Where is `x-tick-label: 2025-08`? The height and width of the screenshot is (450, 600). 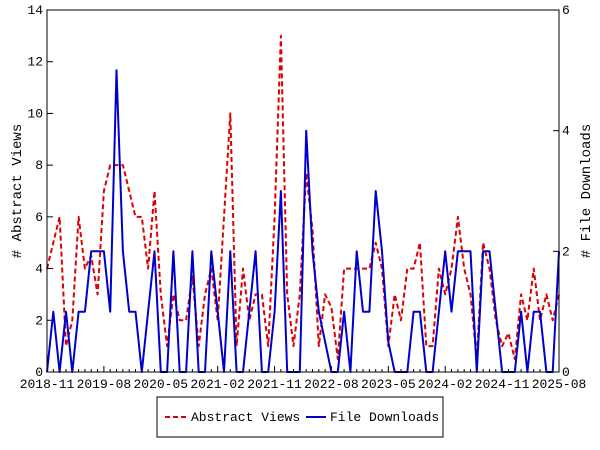 x-tick-label: 2025-08 is located at coordinates (559, 384).